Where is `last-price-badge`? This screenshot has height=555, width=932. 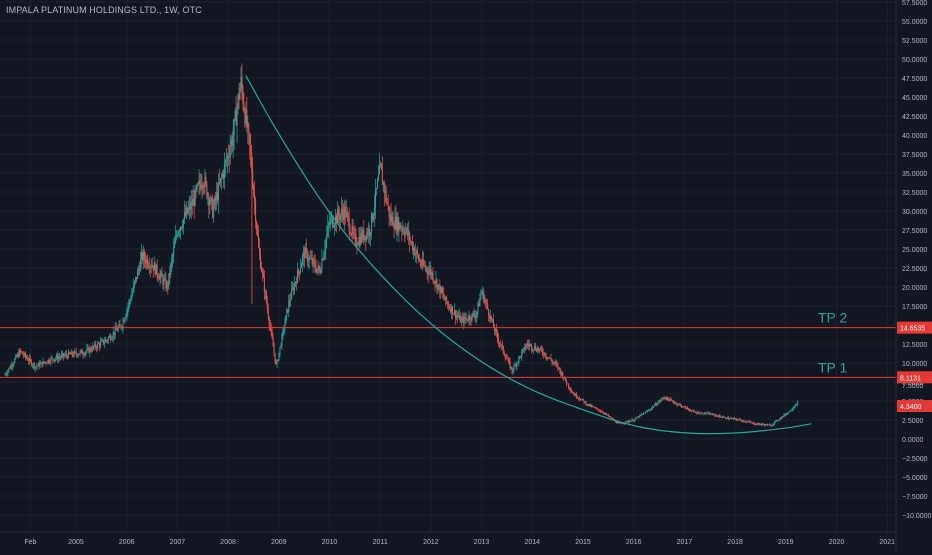 last-price-badge is located at coordinates (914, 406).